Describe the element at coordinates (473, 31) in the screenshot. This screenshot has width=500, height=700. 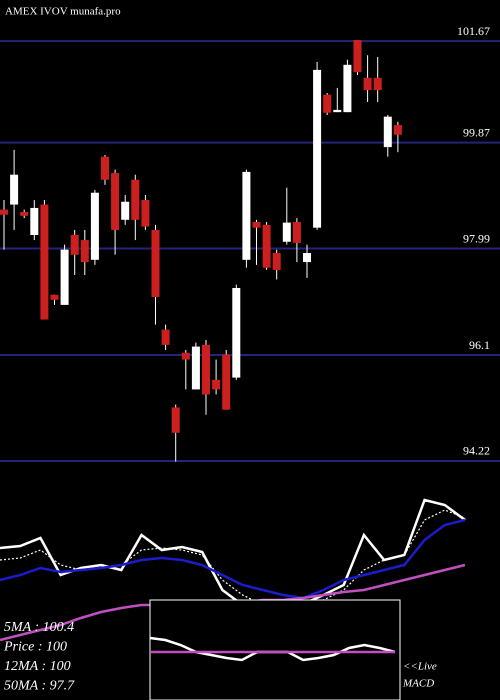
I see `y-tick-label: 101.67` at that location.